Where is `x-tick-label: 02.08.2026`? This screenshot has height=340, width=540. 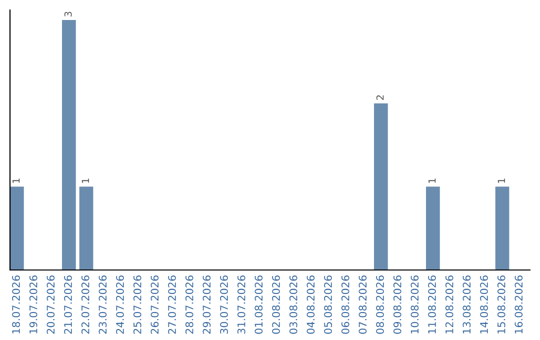 x-tick-label: 02.08.2026 is located at coordinates (276, 305).